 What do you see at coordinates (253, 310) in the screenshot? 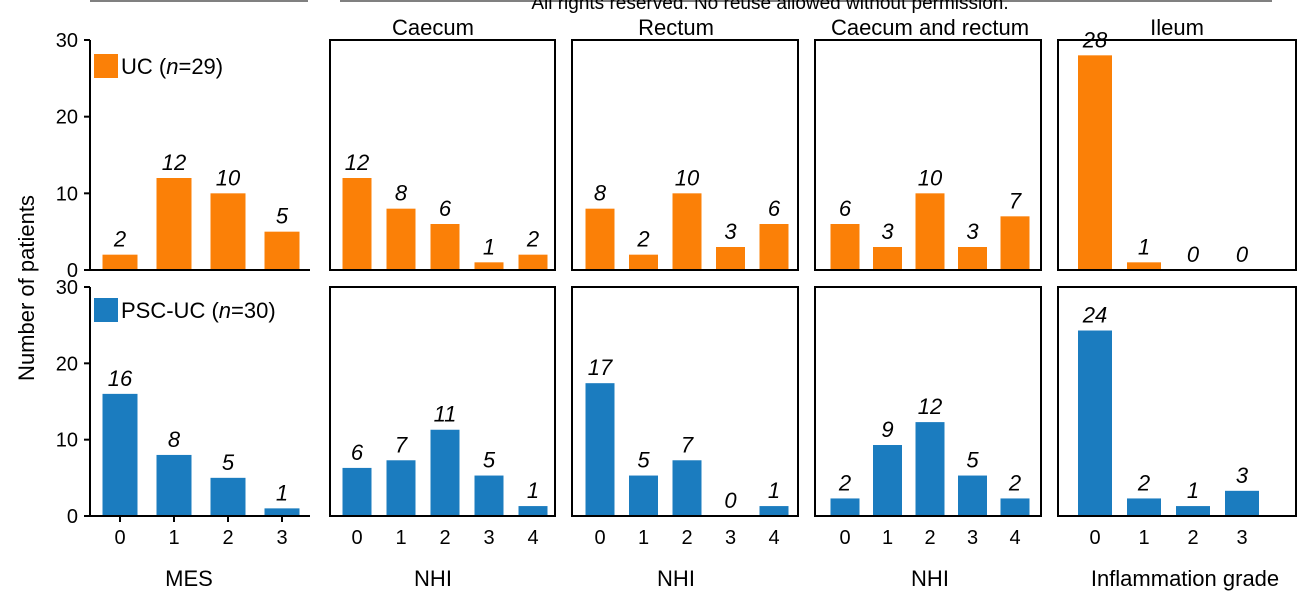
I see `legend-pscuc-text-3: =30)` at bounding box center [253, 310].